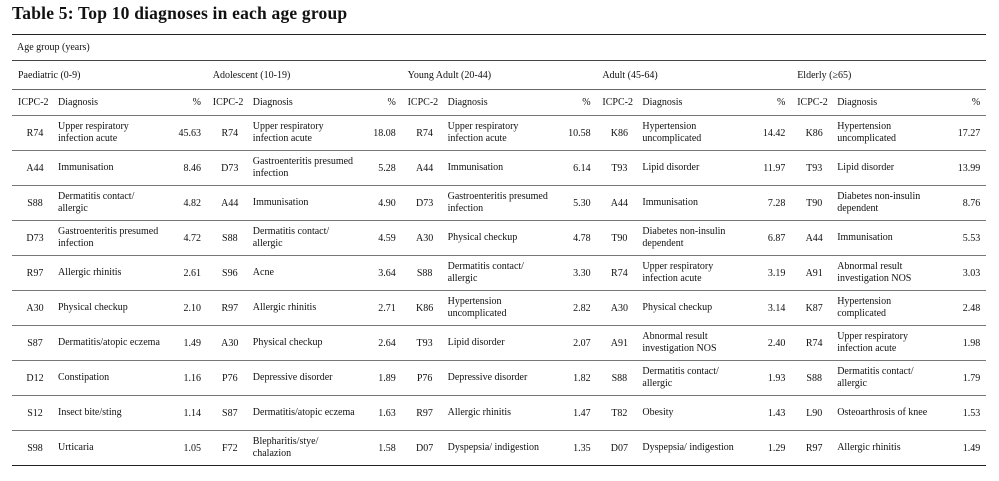 The height and width of the screenshot is (481, 999). I want to click on icpc-code: A44, so click(424, 168).